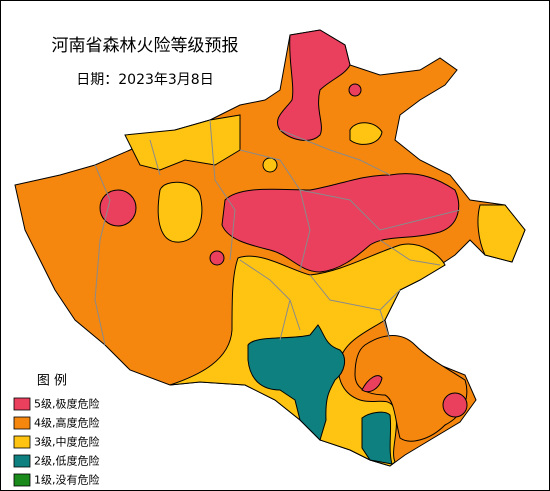 The image size is (550, 491). I want to click on legend-label: 3级,中度危险, so click(67, 442).